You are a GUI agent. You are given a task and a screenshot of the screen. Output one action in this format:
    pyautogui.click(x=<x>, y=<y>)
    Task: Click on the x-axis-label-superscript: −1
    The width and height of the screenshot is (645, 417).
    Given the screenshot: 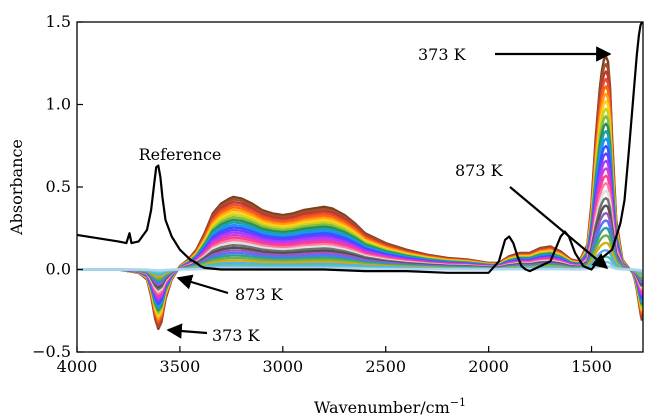 What is the action you would take?
    pyautogui.click(x=458, y=402)
    